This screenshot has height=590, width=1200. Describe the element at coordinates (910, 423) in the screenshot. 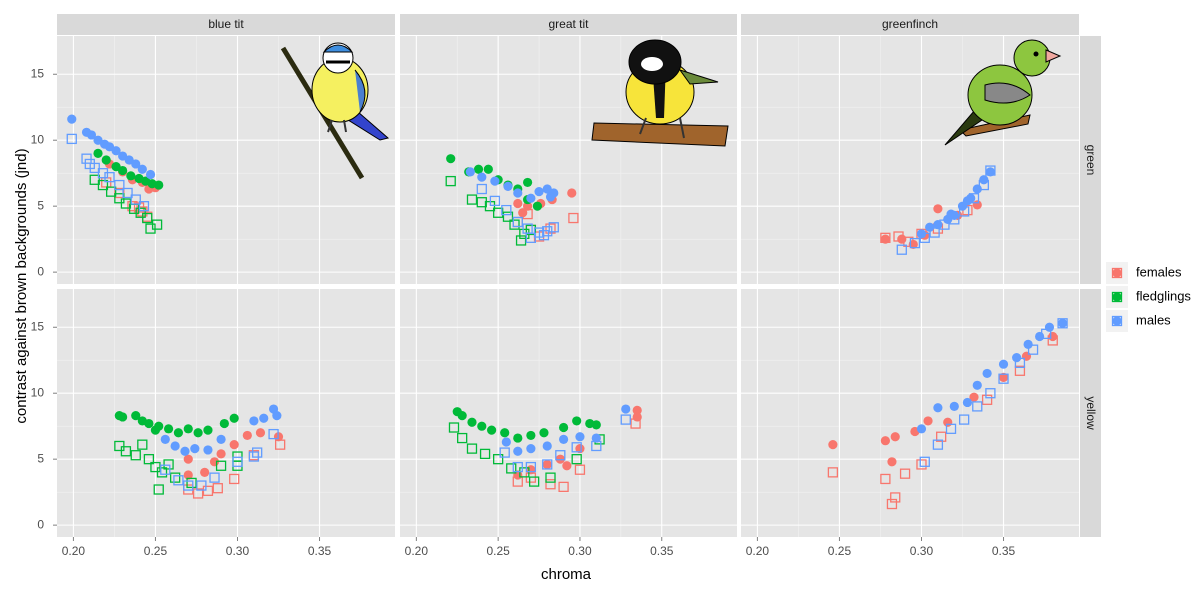

I see `panel: 0.20 0.25 0.30 0.35` at that location.